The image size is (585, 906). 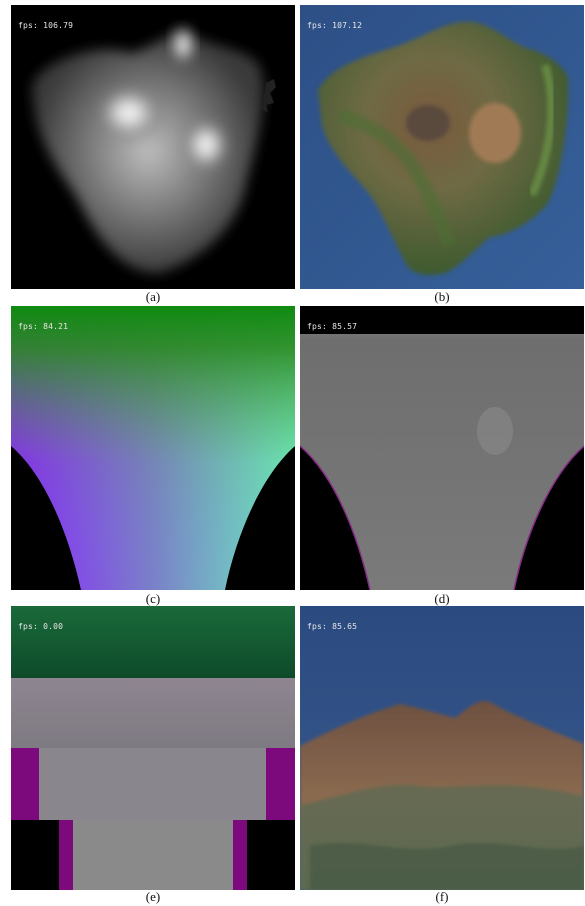 I want to click on caption-d: (d), so click(x=442, y=598).